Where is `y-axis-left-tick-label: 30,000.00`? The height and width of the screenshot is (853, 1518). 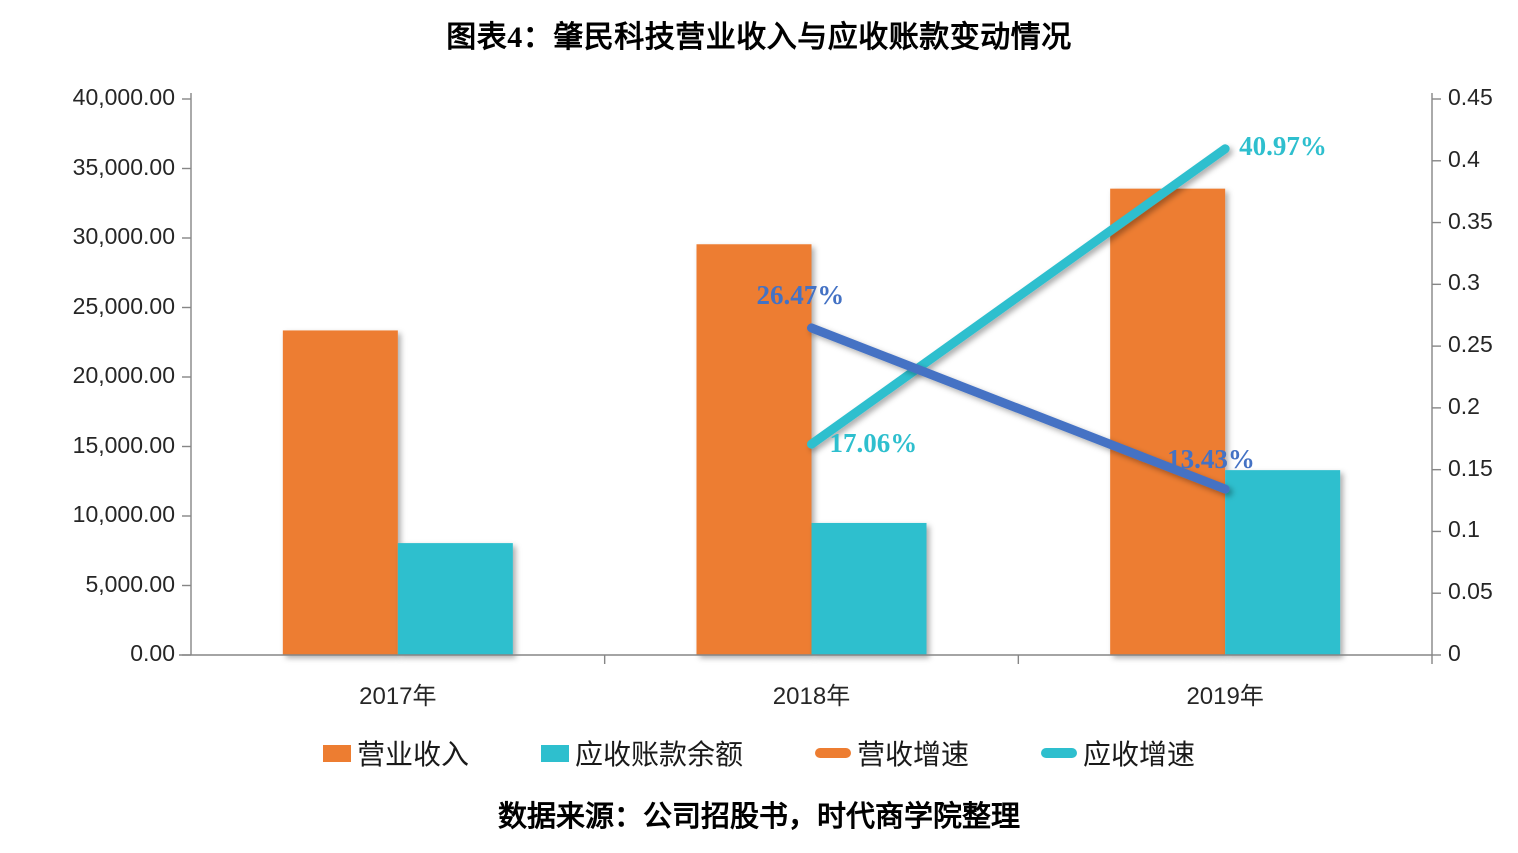
y-axis-left-tick-label: 30,000.00 is located at coordinates (123, 236).